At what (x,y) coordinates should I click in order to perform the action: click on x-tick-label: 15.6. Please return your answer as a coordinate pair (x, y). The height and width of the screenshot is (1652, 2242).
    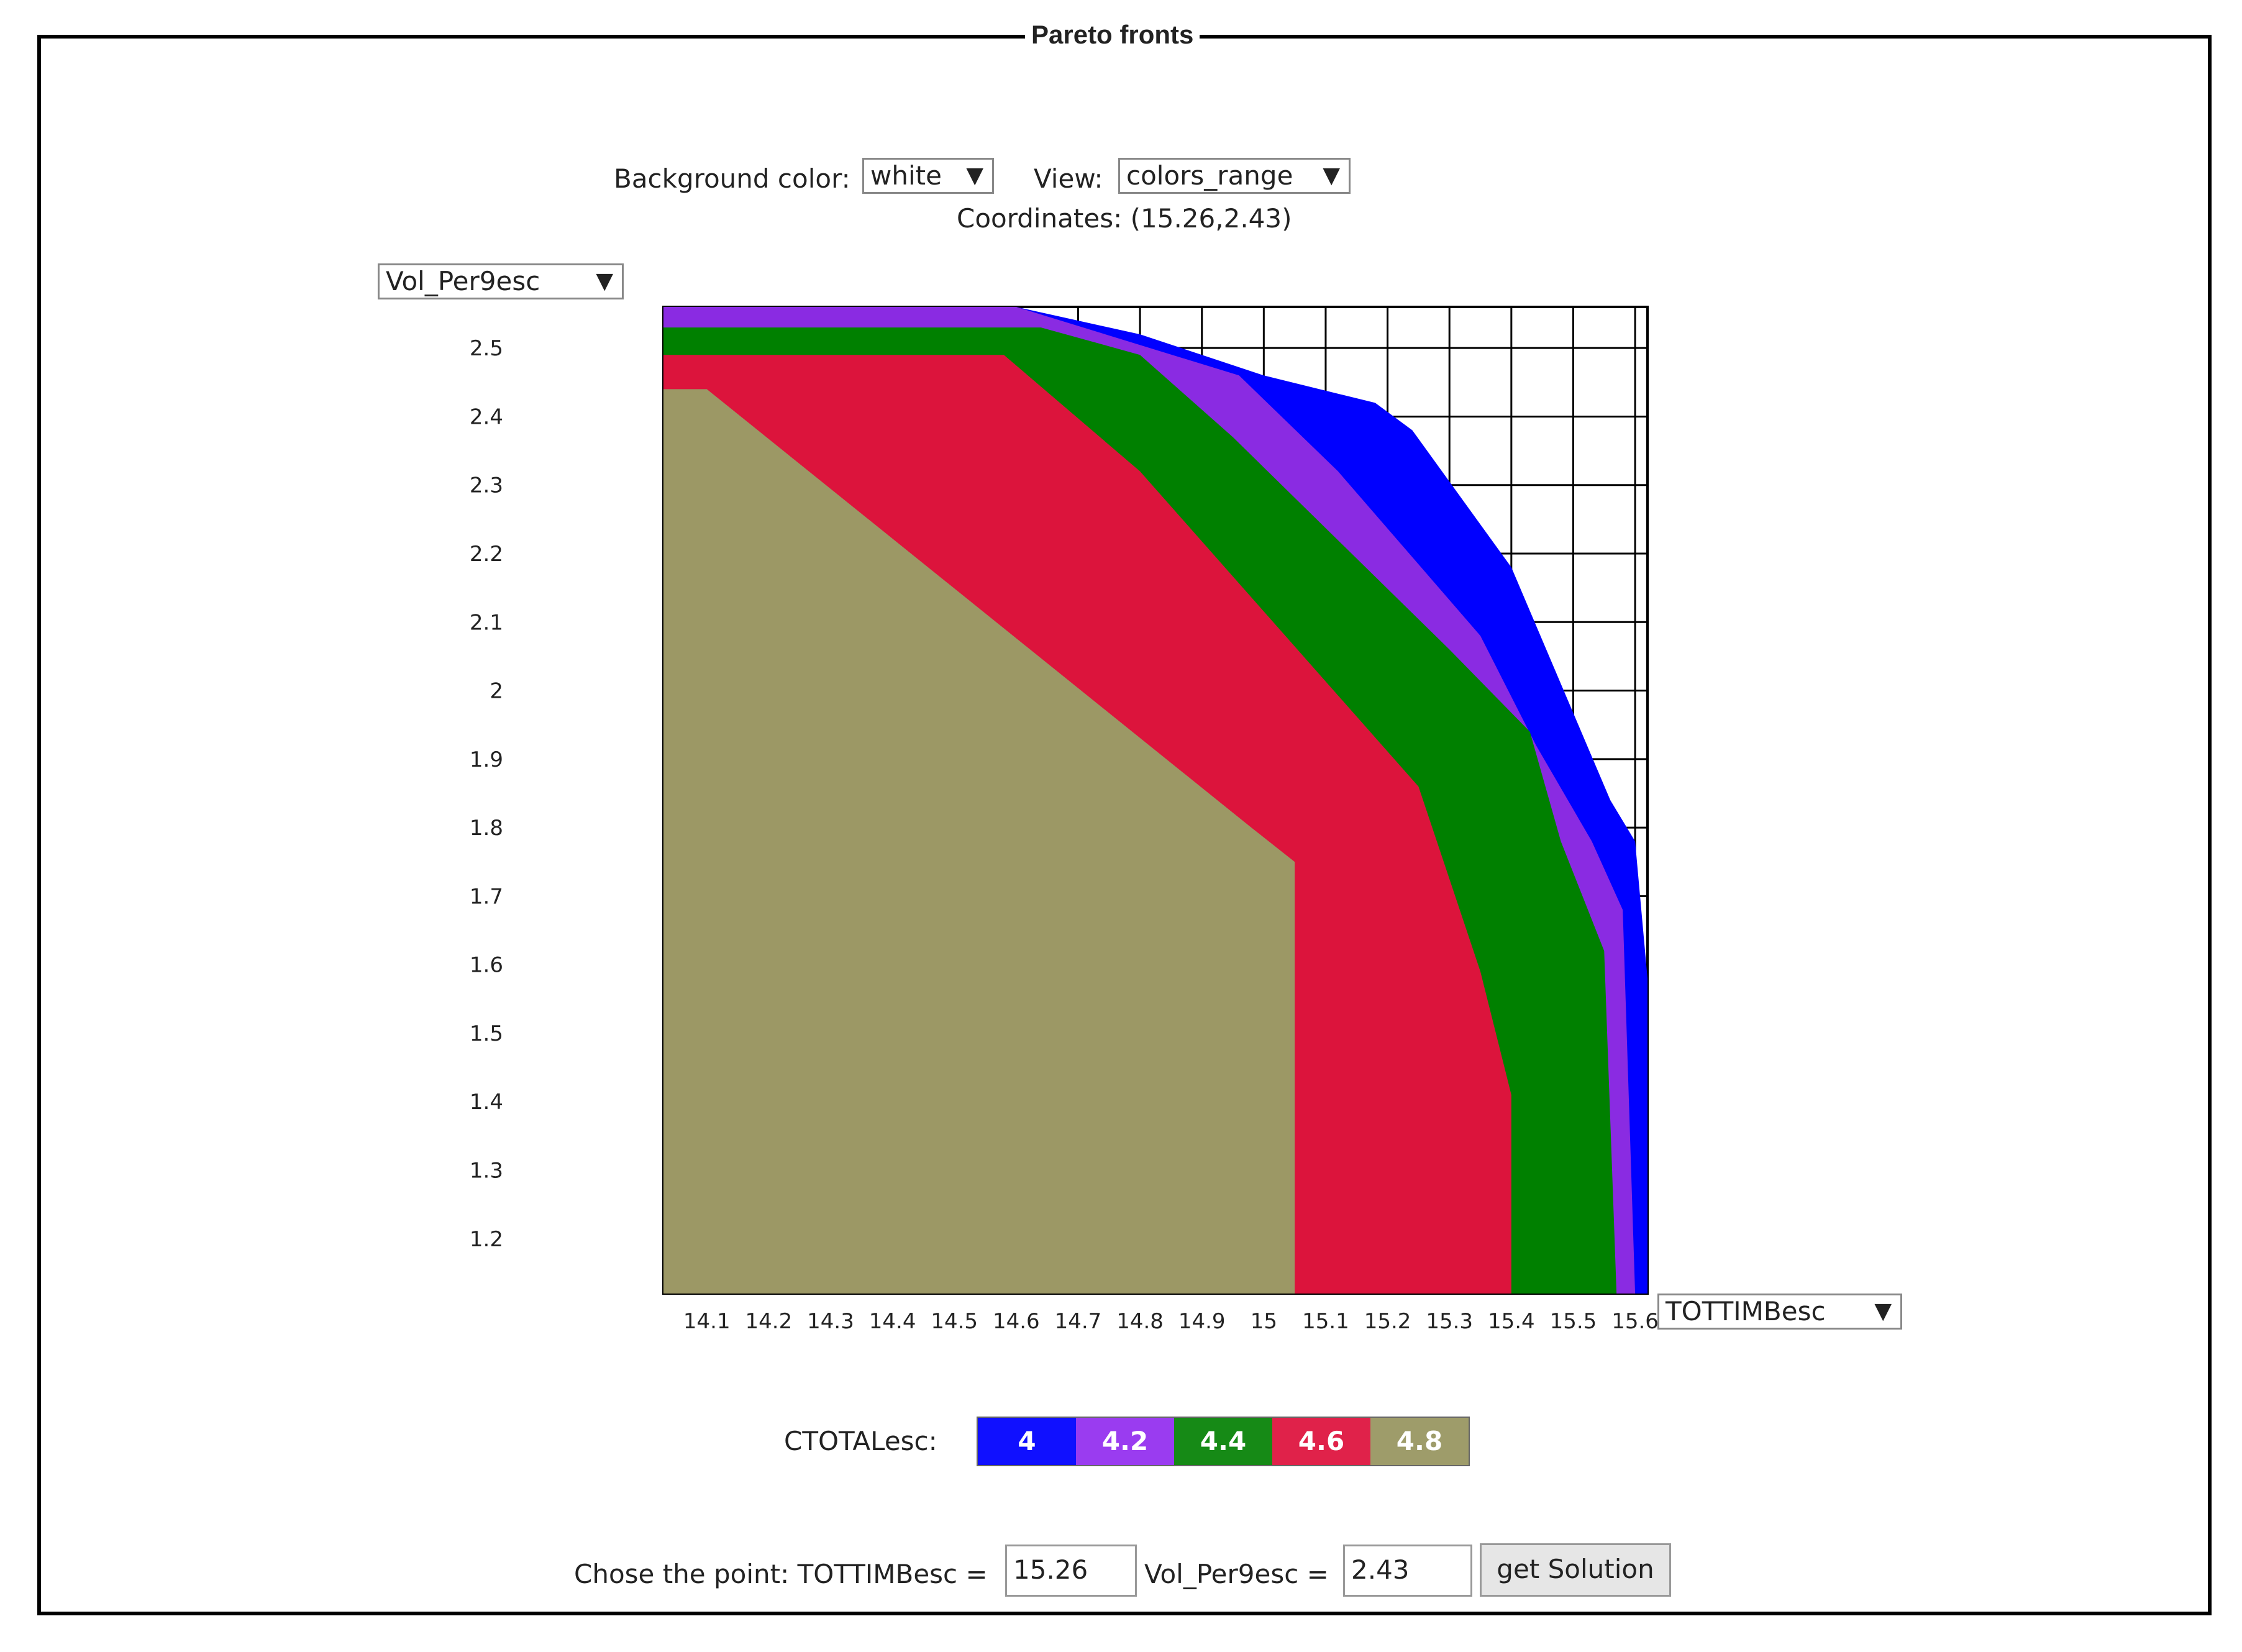
    Looking at the image, I should click on (1635, 1321).